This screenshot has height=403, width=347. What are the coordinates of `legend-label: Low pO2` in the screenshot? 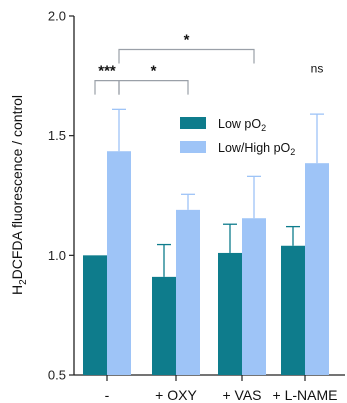 It's located at (242, 125).